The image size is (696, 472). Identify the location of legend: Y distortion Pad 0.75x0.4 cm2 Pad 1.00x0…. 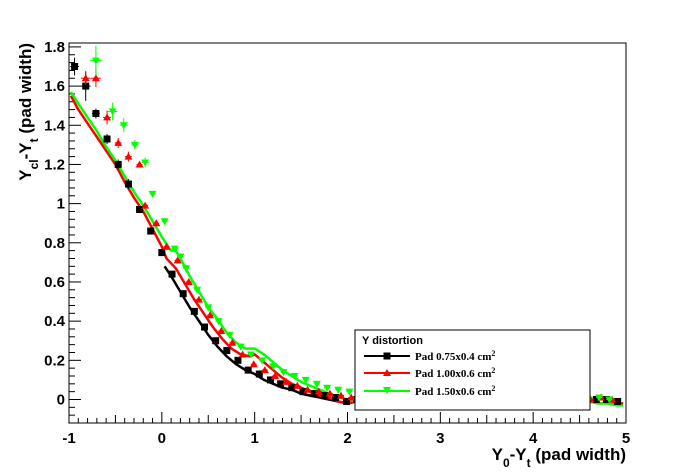
(472, 370).